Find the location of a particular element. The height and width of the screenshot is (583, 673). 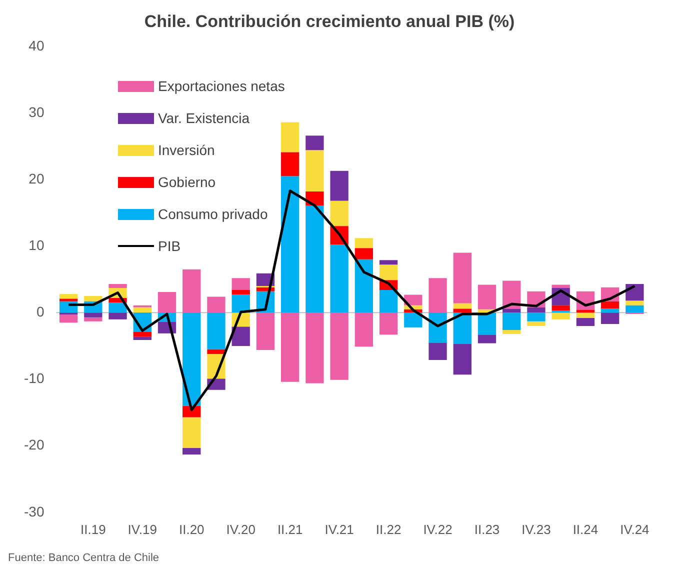

x-tick-label: II.21 is located at coordinates (290, 529).